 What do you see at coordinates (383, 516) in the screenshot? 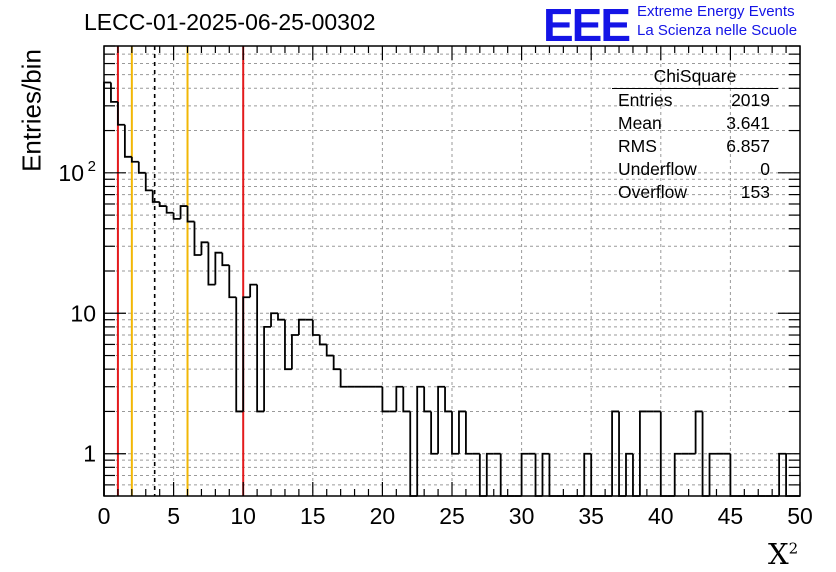
I see `x-tick-label: 20` at bounding box center [383, 516].